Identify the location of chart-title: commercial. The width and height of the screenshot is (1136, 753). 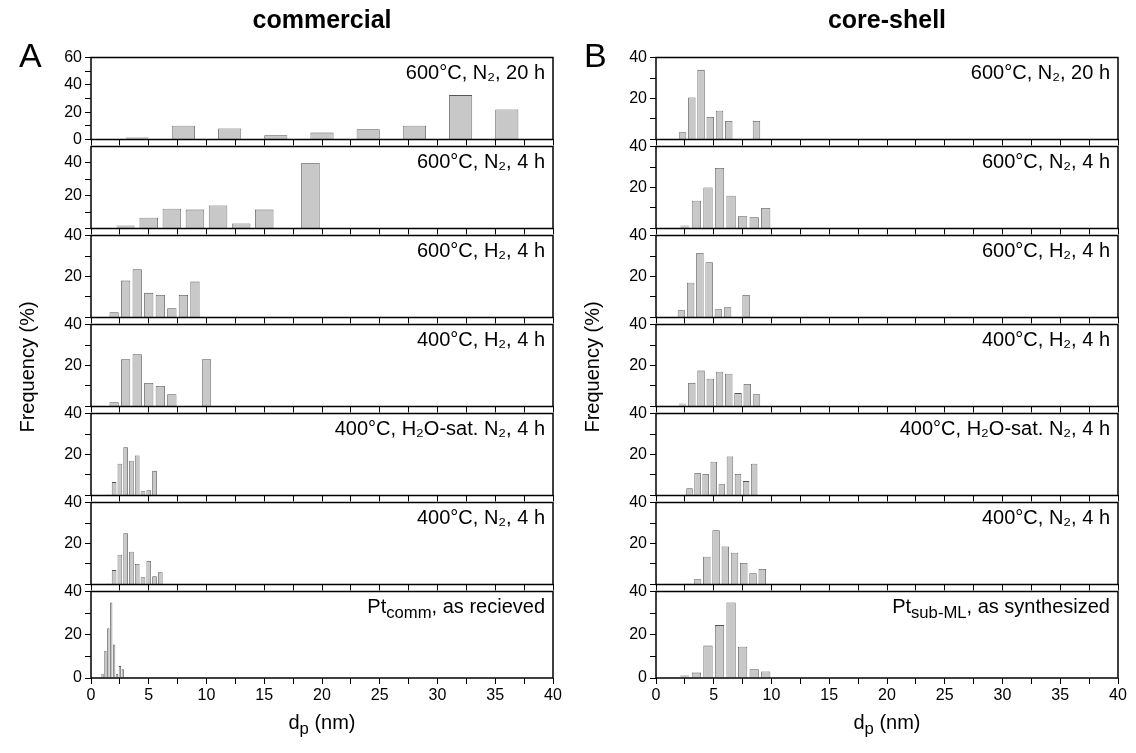
(322, 19).